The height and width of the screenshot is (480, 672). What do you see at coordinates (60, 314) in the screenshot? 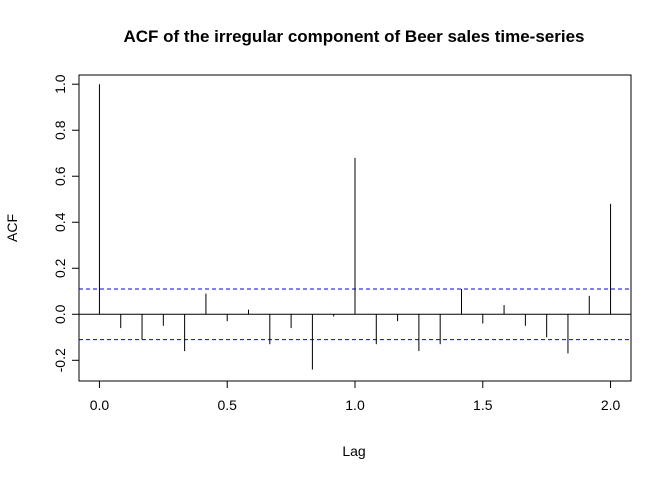
I see `y-tick-label: 0.0` at bounding box center [60, 314].